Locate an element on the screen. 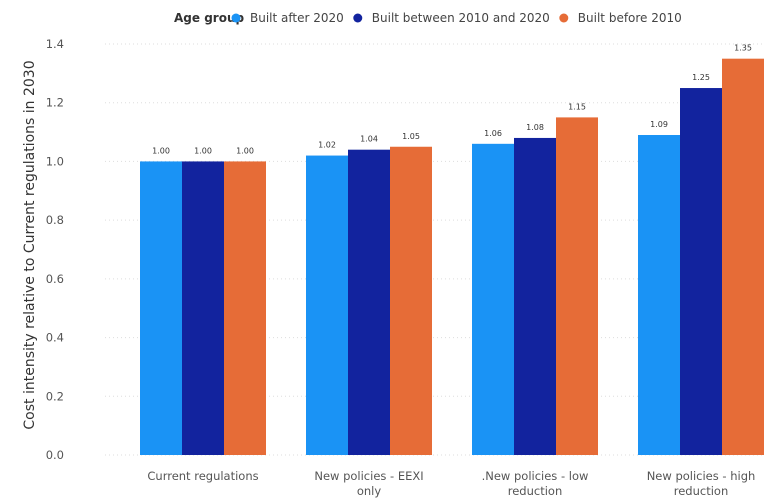 This screenshot has height=499, width=770. data-label: 1.35 is located at coordinates (743, 48).